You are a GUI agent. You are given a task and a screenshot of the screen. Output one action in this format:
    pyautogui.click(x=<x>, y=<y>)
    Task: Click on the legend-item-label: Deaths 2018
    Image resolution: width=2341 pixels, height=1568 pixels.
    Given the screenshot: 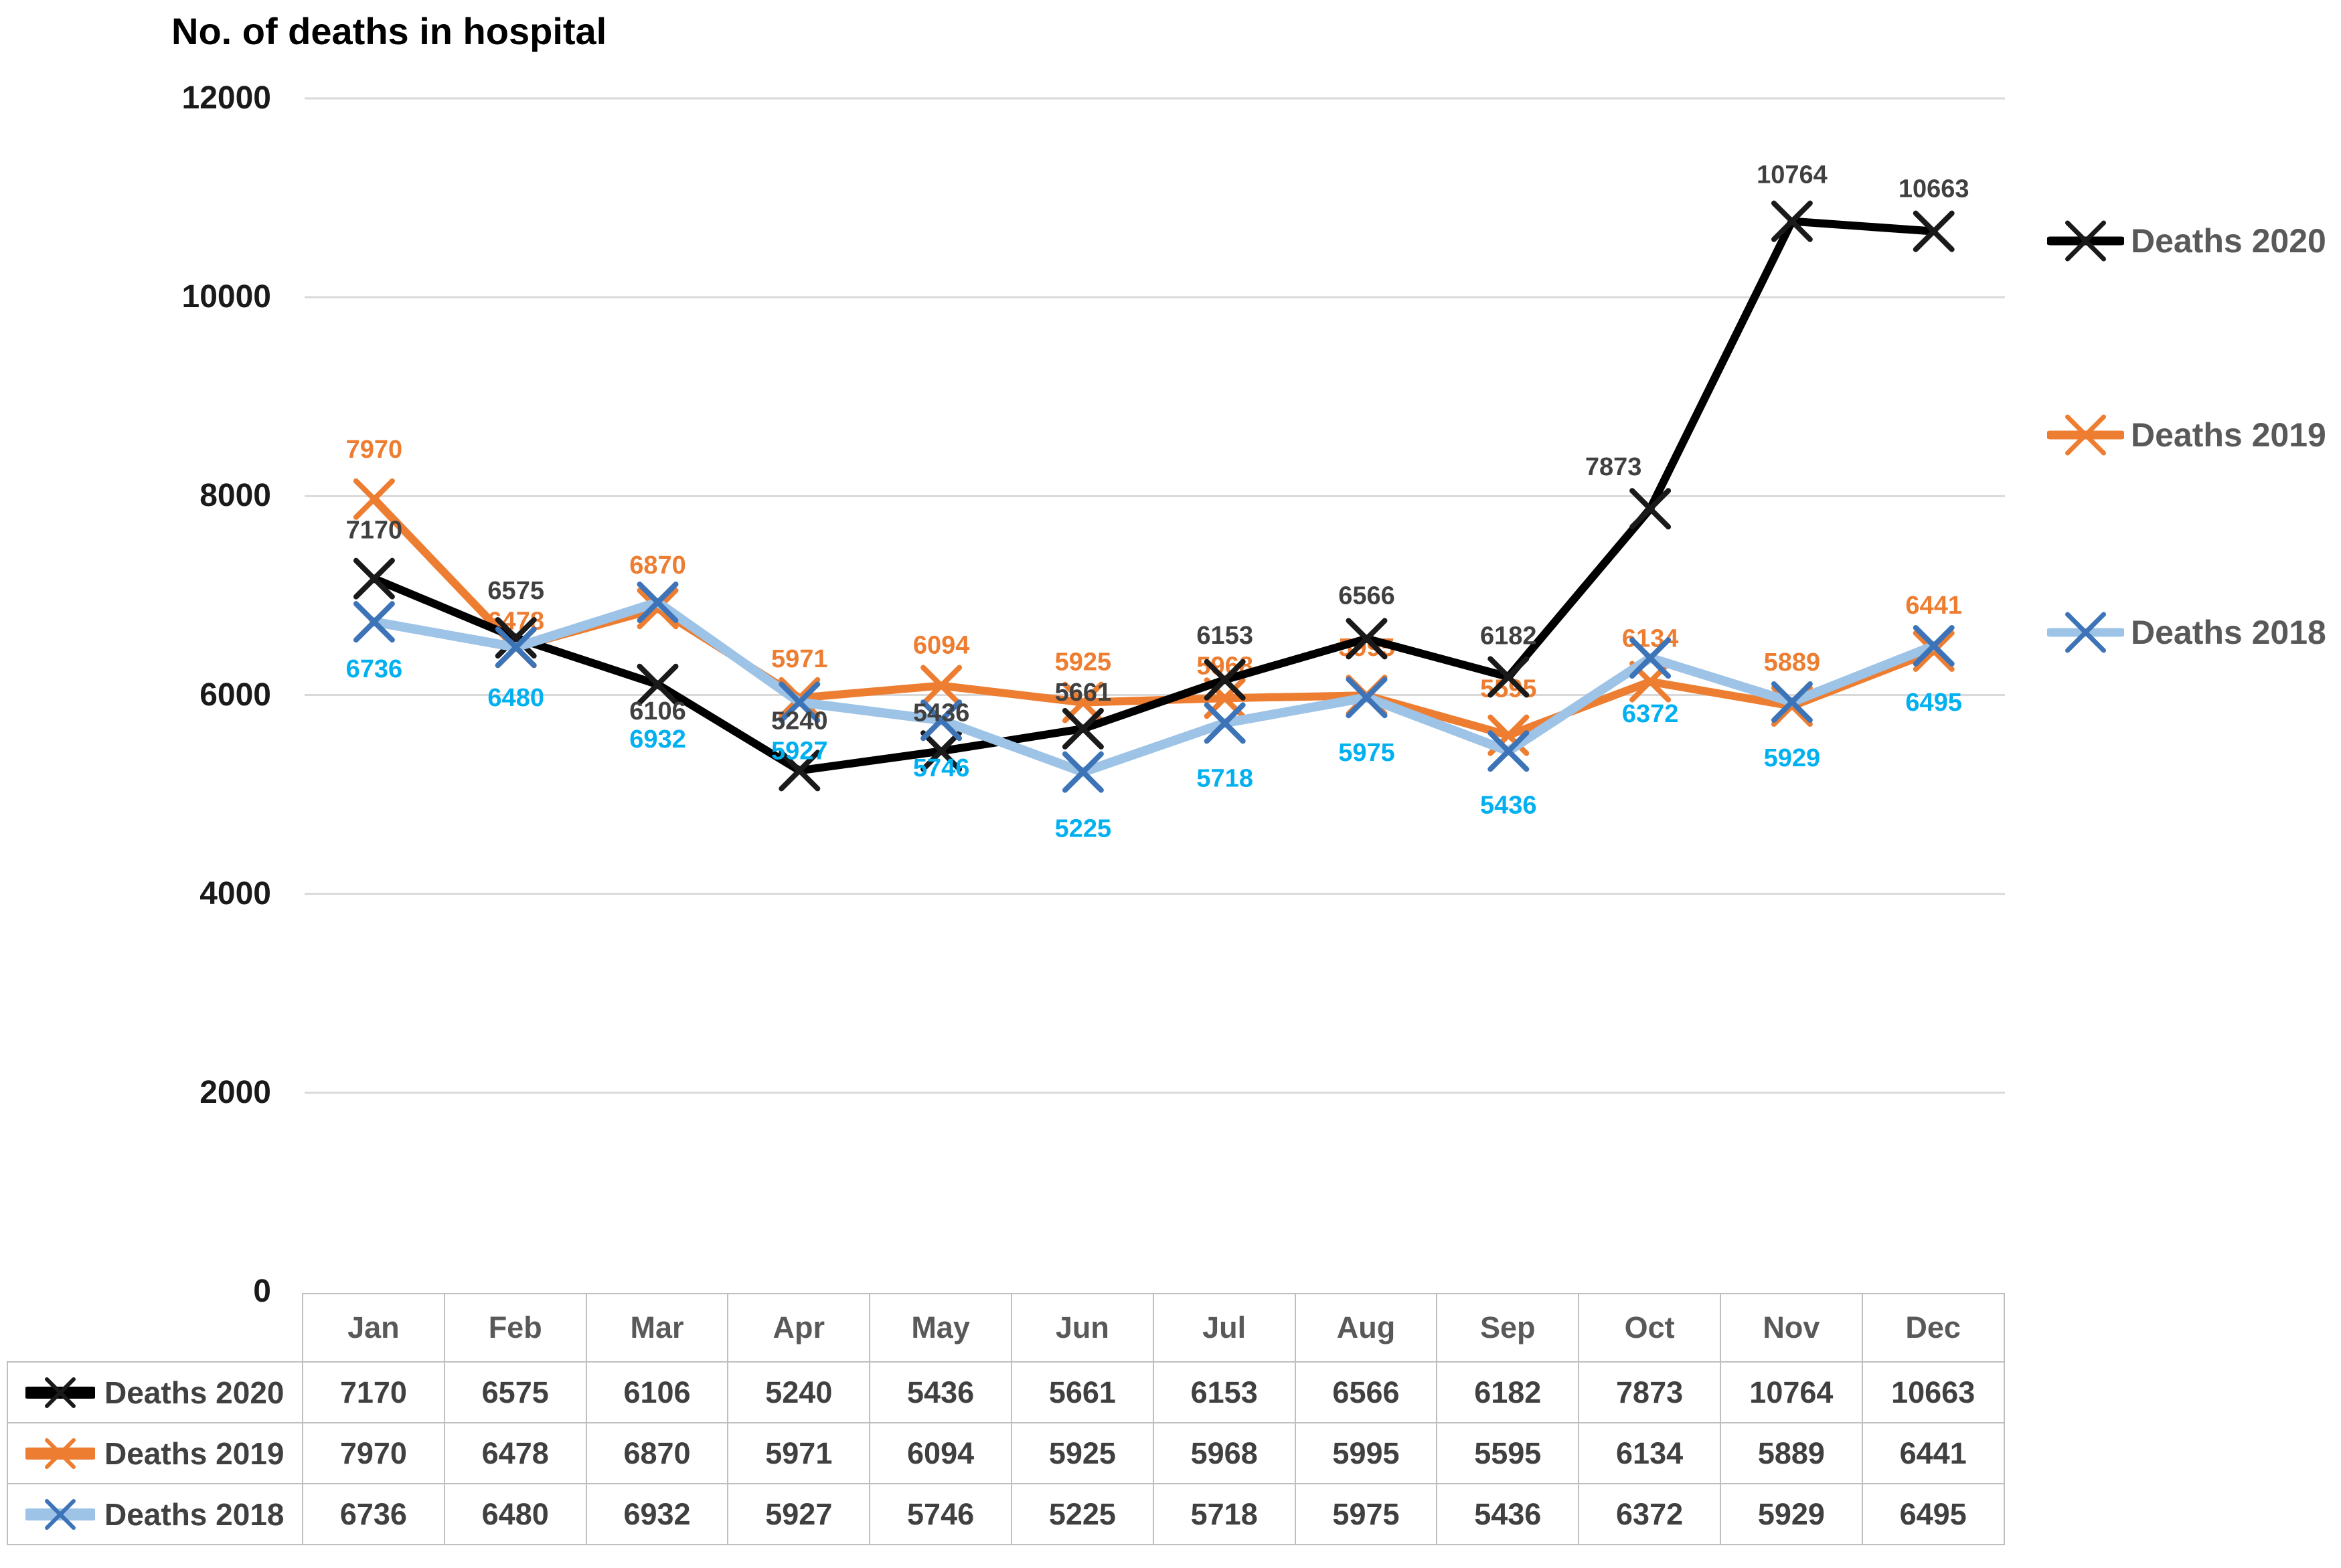 What is the action you would take?
    pyautogui.click(x=2228, y=632)
    